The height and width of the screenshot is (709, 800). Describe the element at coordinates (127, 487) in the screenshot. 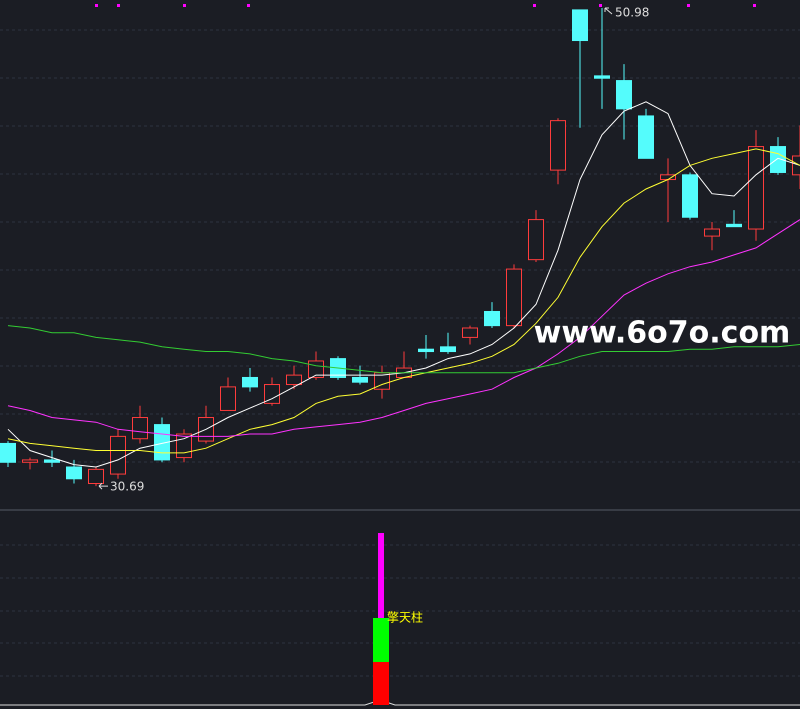

I see `low-label: 30.69` at that location.